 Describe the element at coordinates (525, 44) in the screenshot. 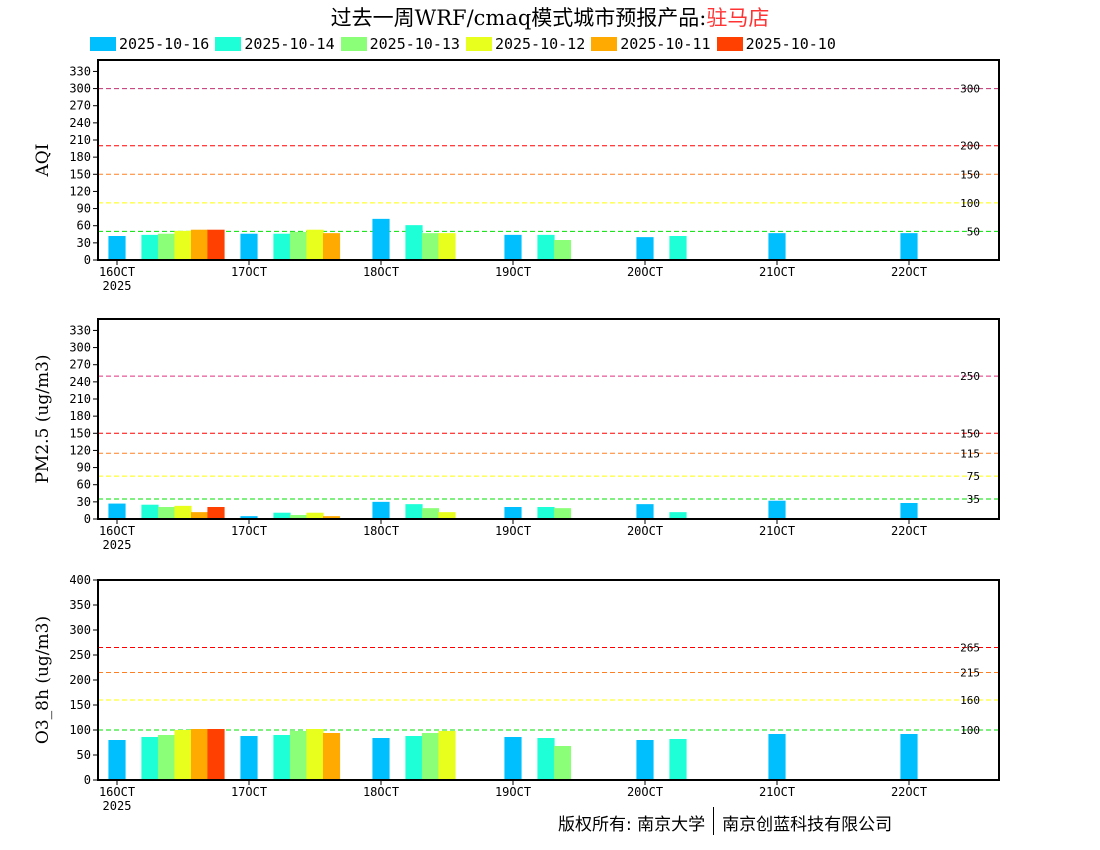

I see `legend-item: 2025-10-12` at that location.